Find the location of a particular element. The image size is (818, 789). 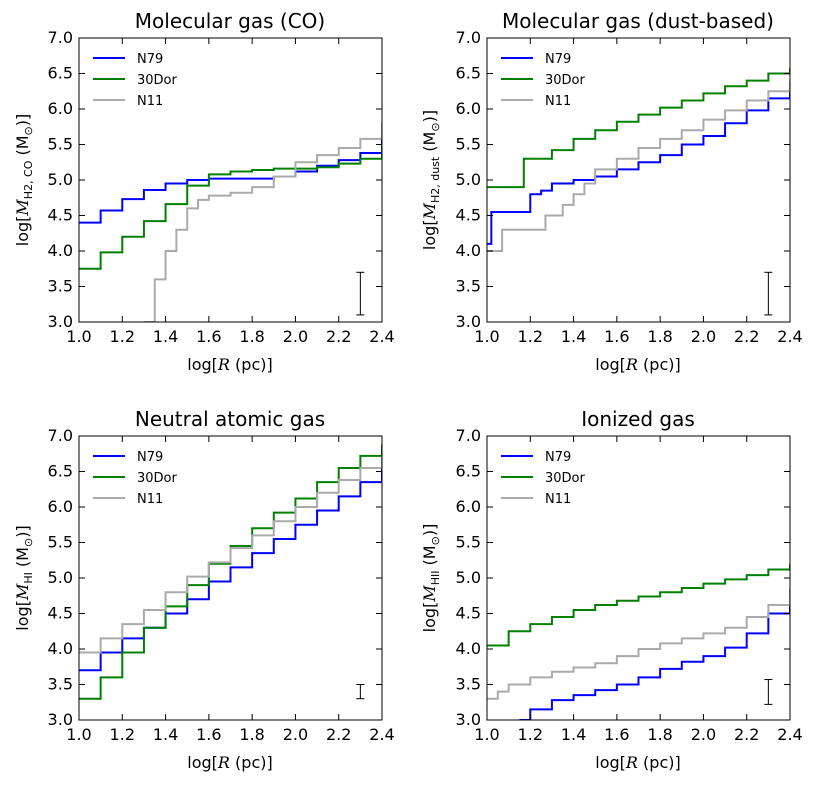

y-tick-labels: 3.0 3.5 4.0 4.5 5.0 5.5 6.0 6.5 7.0 is located at coordinates (468, 577).